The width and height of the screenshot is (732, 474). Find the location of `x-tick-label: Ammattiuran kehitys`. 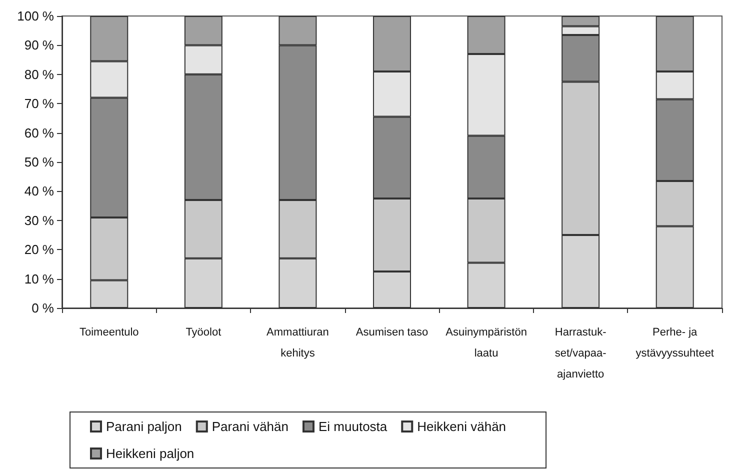

x-tick-label: Ammattiuran kehitys is located at coordinates (297, 343).